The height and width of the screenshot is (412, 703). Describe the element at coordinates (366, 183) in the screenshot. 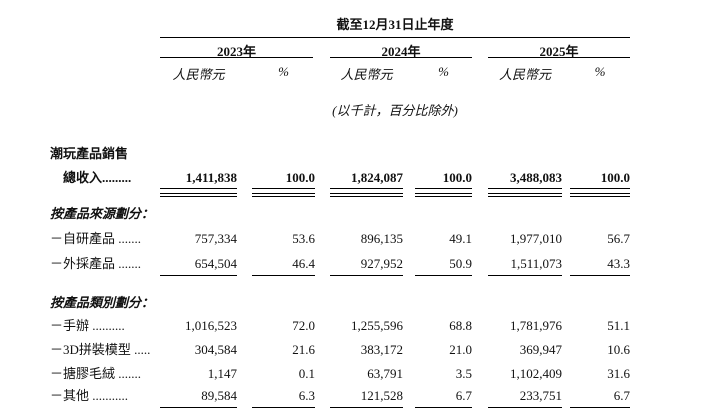

I see `amount-cell: 1,824,087` at that location.